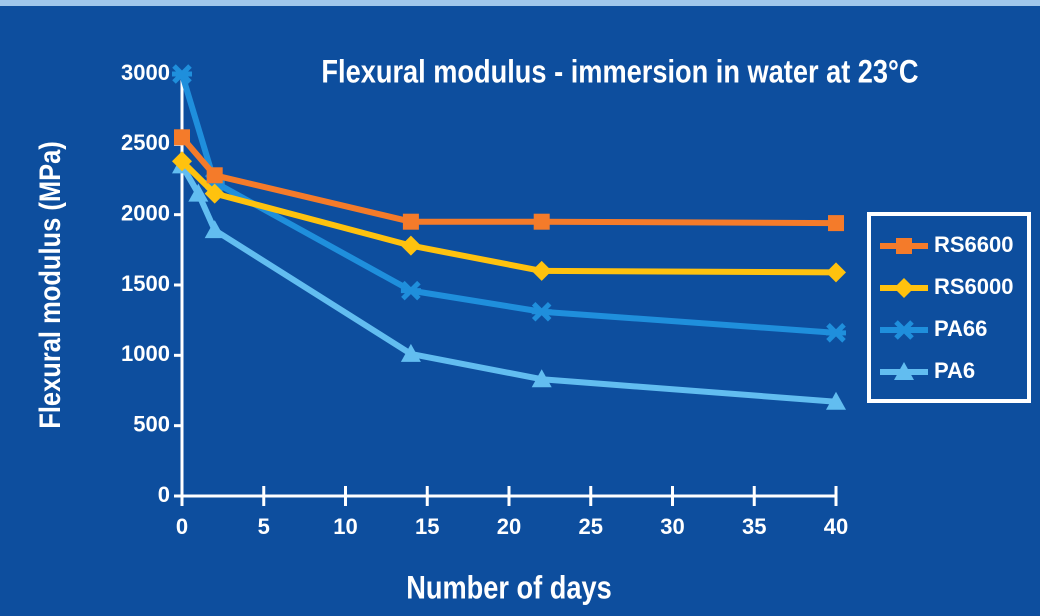 The width and height of the screenshot is (1040, 616). I want to click on legend-label: RS6600, so click(974, 244).